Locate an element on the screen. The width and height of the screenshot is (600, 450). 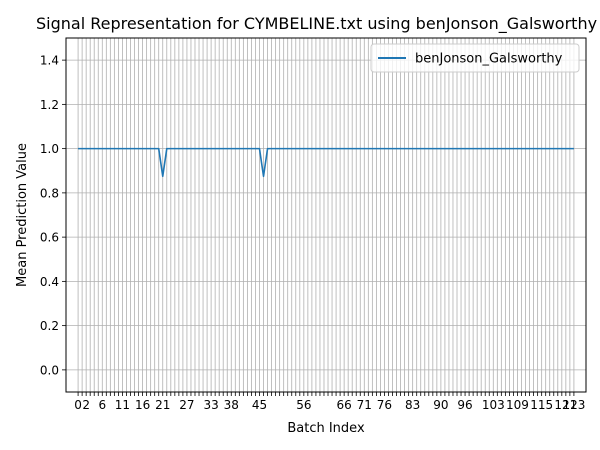
x-tick-label: 83 is located at coordinates (412, 405).